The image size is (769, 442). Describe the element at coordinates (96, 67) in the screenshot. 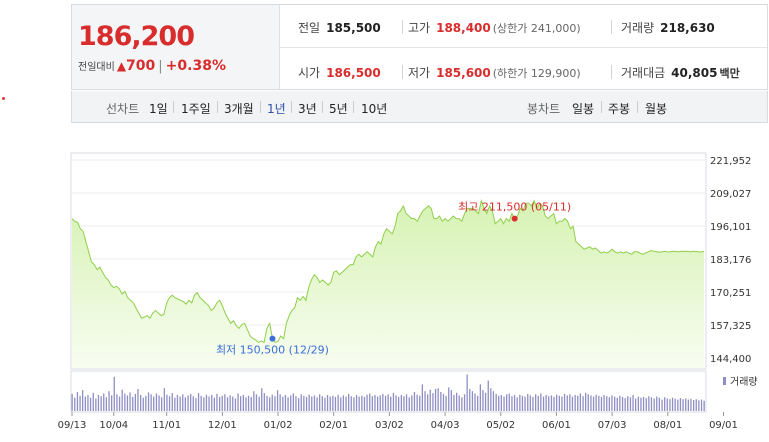

I see `change-label: 전일대비` at that location.